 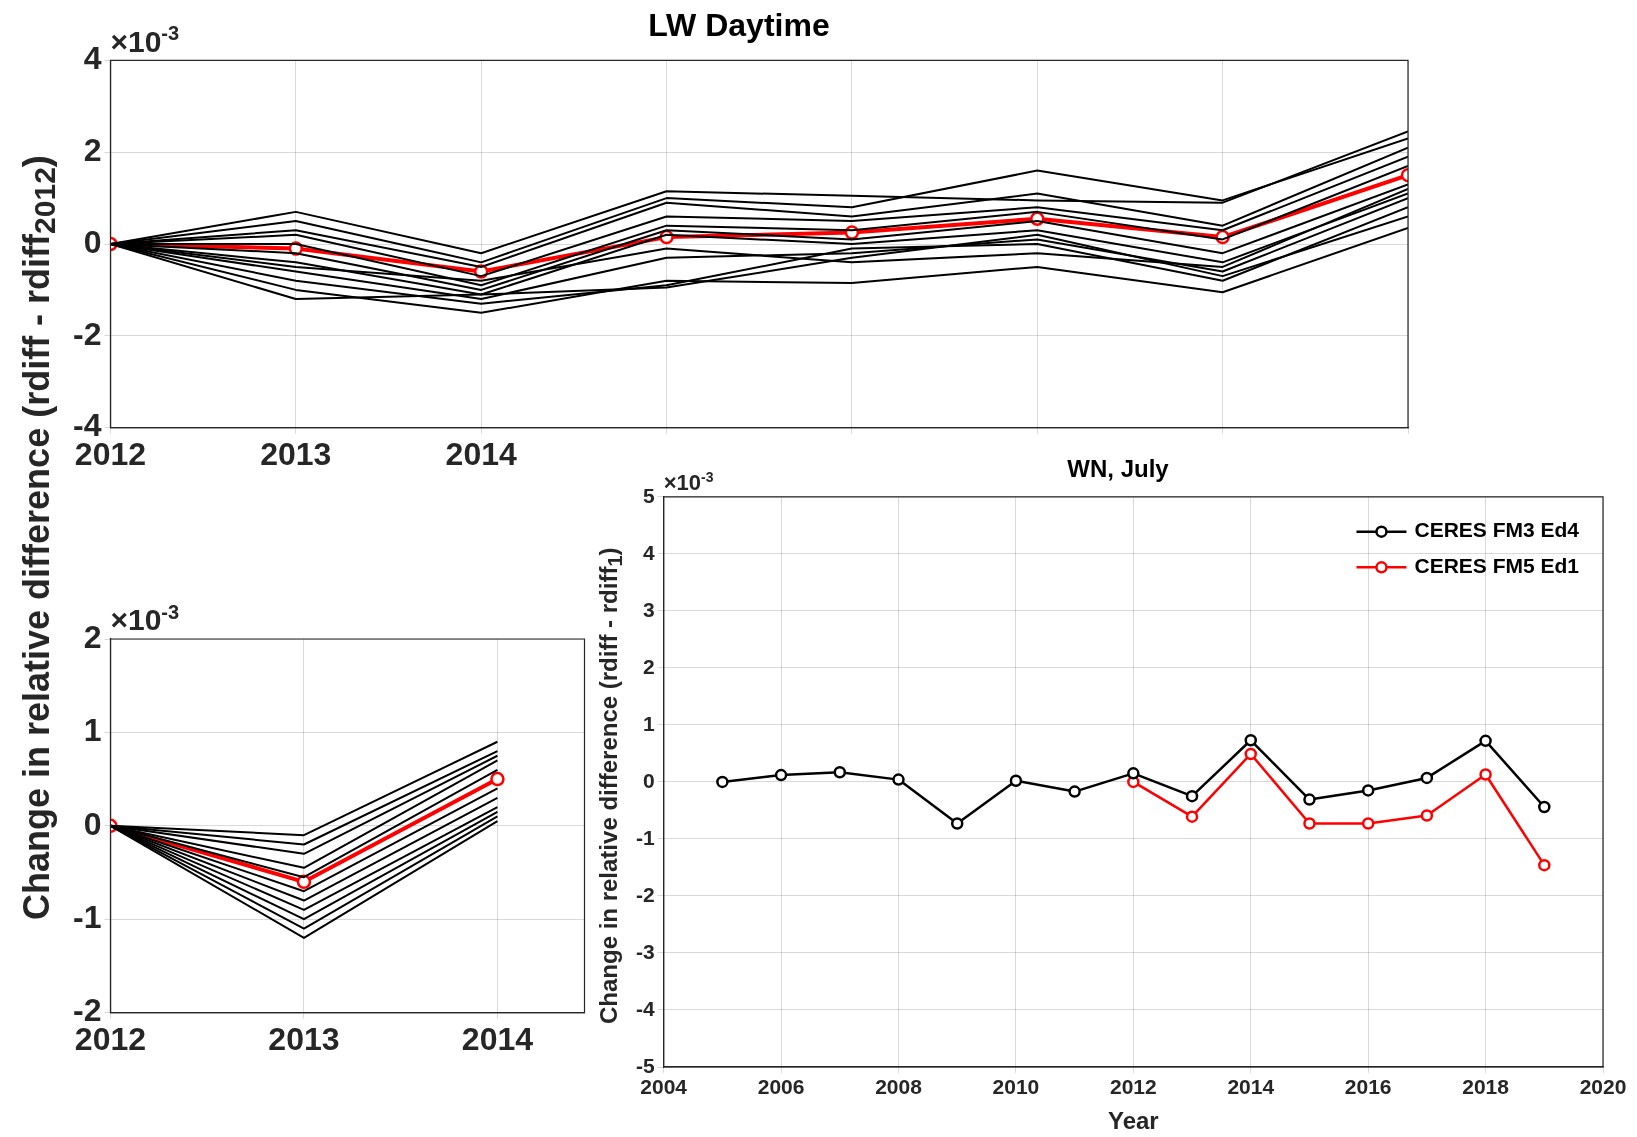 What do you see at coordinates (739, 25) in the screenshot?
I see `chart-title: LW Daytime` at bounding box center [739, 25].